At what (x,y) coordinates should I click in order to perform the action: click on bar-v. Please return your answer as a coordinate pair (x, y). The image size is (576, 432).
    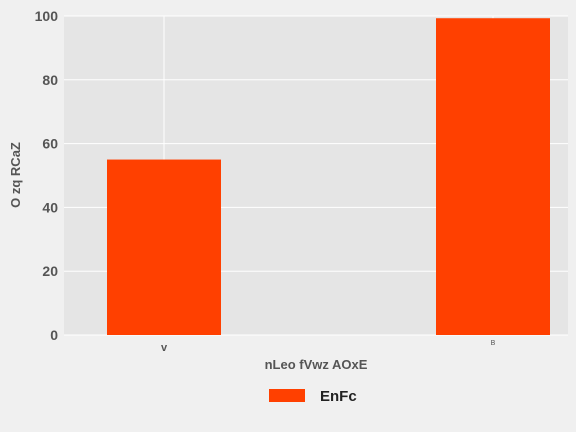
    Looking at the image, I should click on (164, 247).